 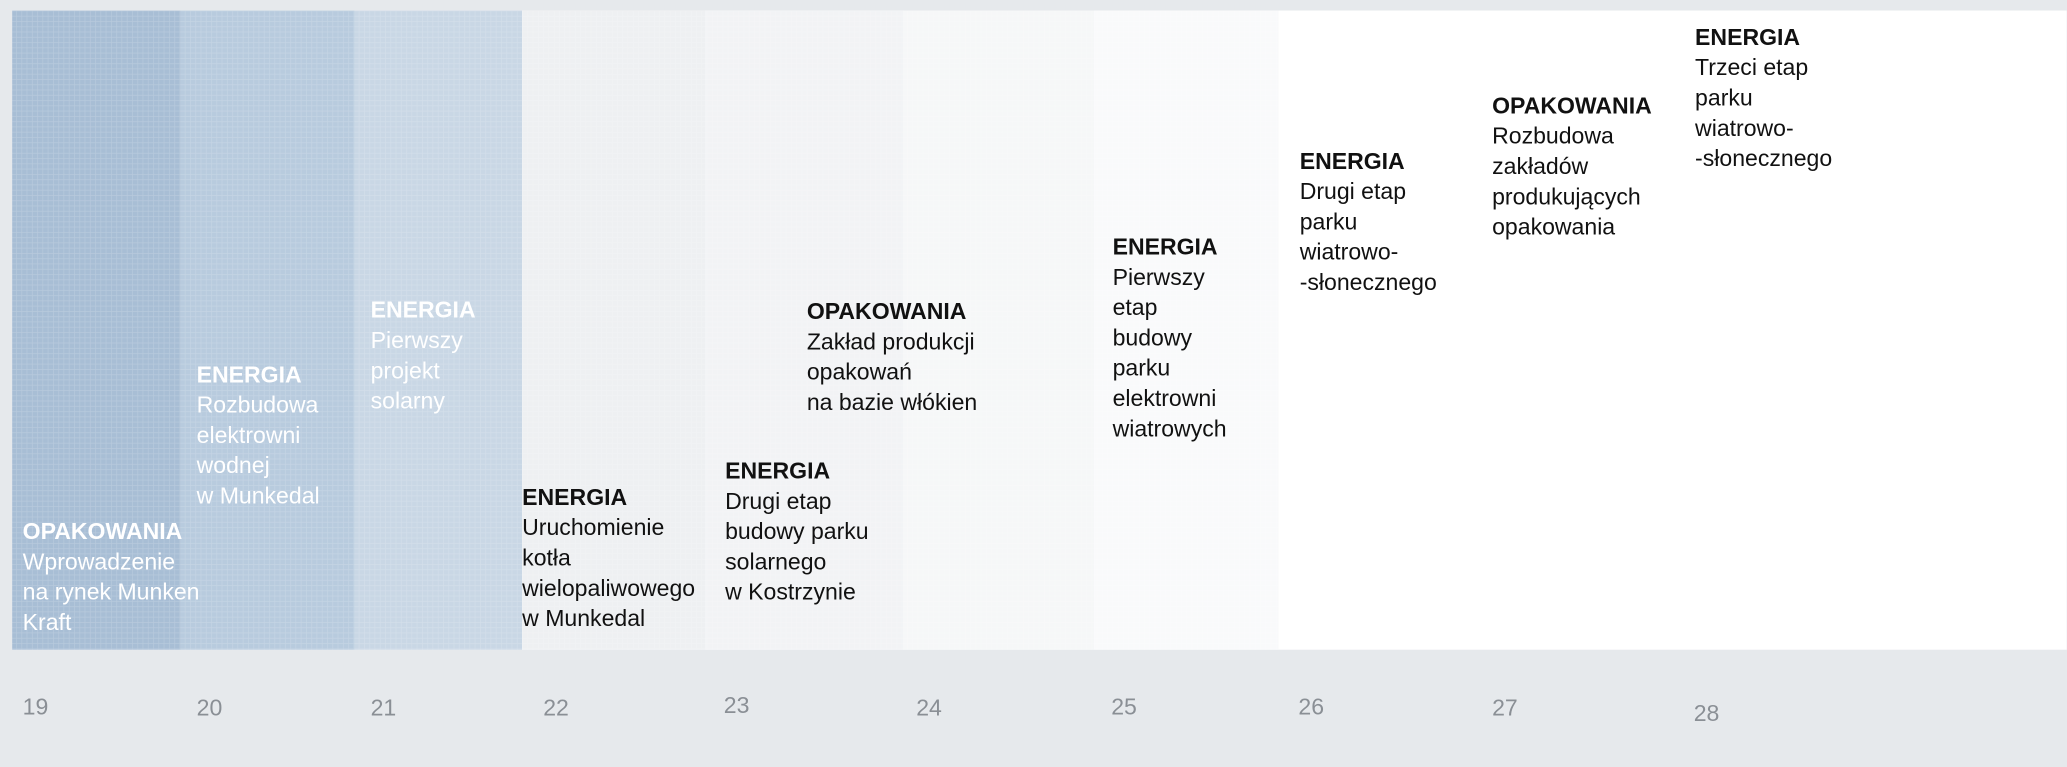 I want to click on description-line: kotła, so click(x=546, y=557).